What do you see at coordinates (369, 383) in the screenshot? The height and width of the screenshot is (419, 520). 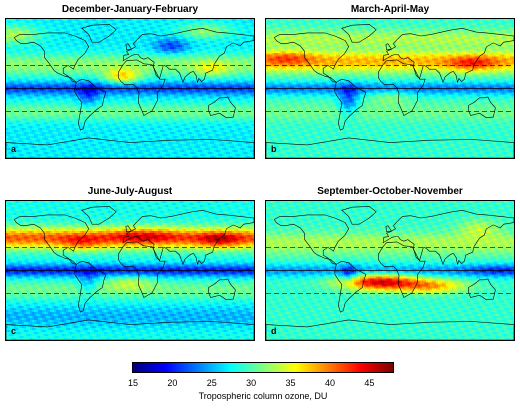 I see `colorbar-tick-label: 45` at bounding box center [369, 383].